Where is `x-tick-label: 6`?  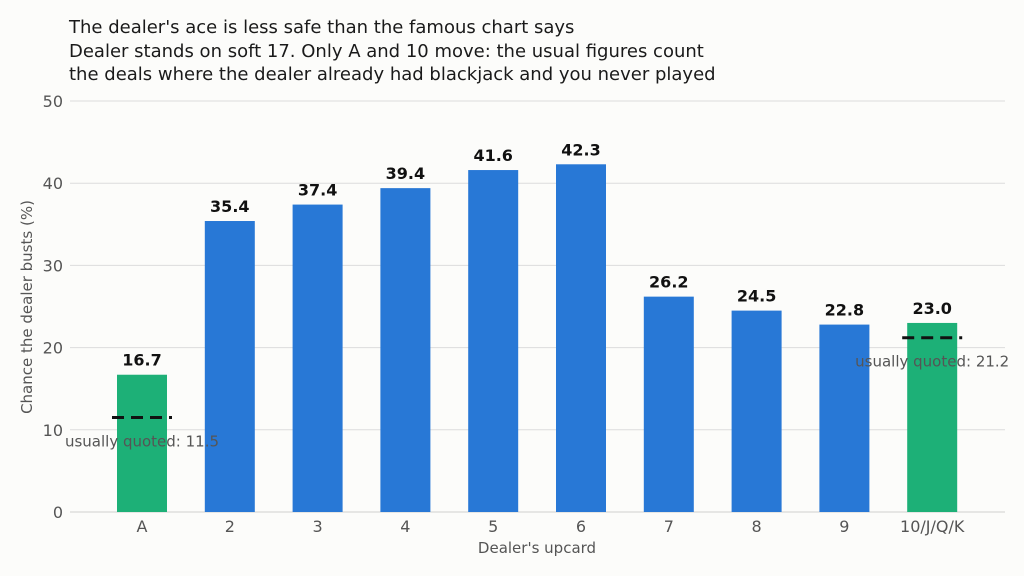
x-tick-label: 6 is located at coordinates (581, 526).